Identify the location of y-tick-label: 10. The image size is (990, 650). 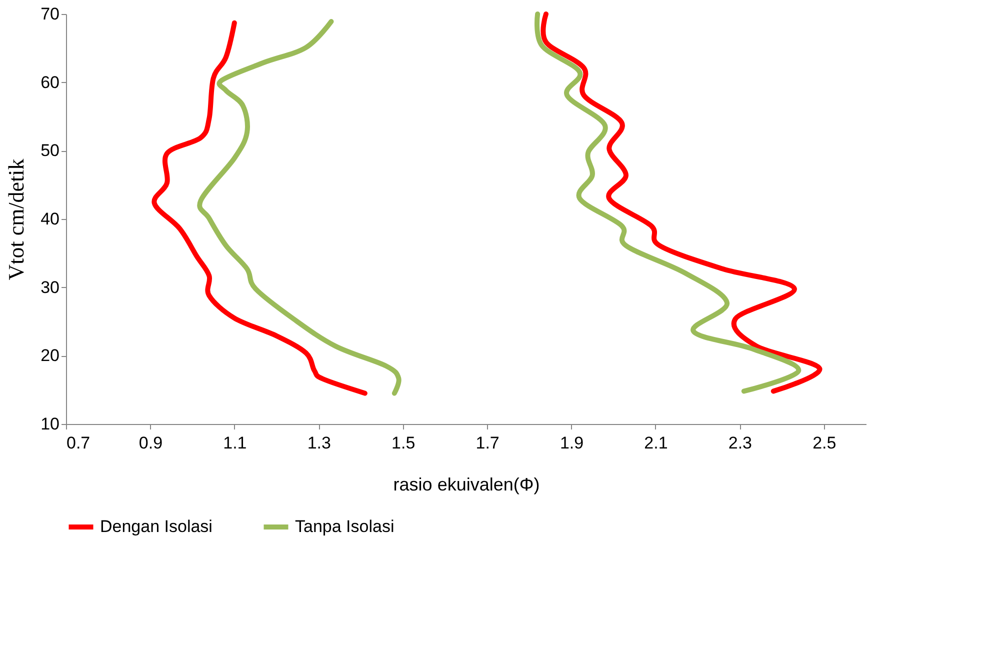
(50, 424).